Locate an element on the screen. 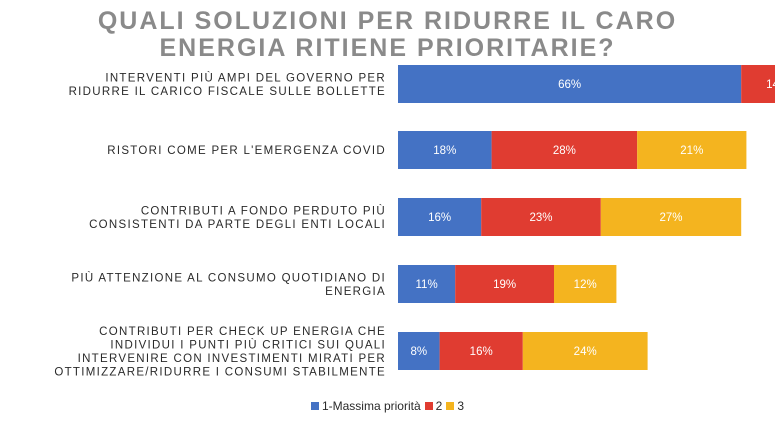 Image resolution: width=775 pixels, height=428 pixels. category-label-1-line-2: RIDURRE IL CARICO FISCALE SULLE BOLLETTE is located at coordinates (227, 92).